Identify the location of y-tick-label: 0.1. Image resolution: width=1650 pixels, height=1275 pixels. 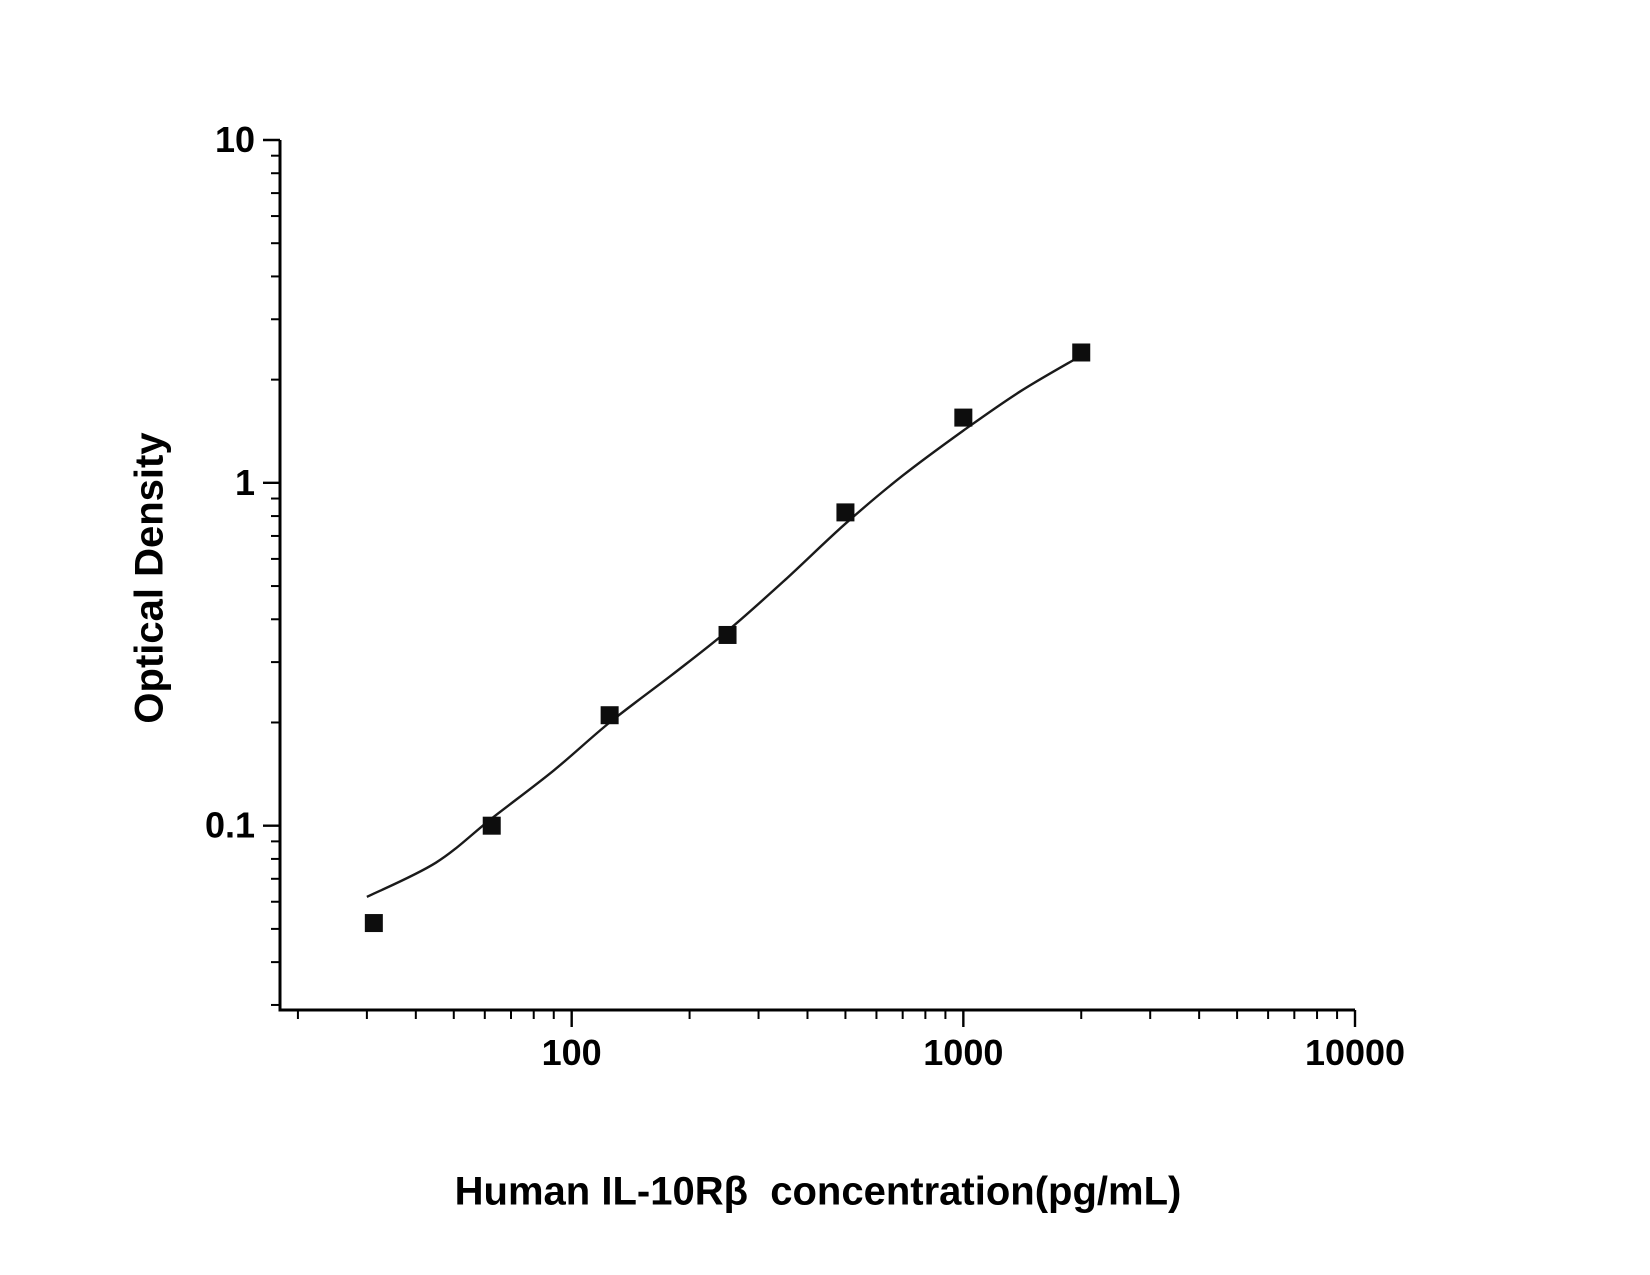
(230, 825).